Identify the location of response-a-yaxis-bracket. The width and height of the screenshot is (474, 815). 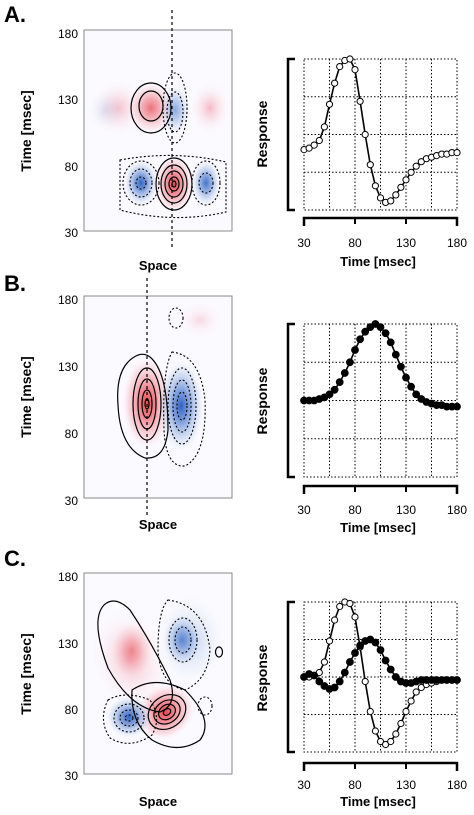
(290, 134).